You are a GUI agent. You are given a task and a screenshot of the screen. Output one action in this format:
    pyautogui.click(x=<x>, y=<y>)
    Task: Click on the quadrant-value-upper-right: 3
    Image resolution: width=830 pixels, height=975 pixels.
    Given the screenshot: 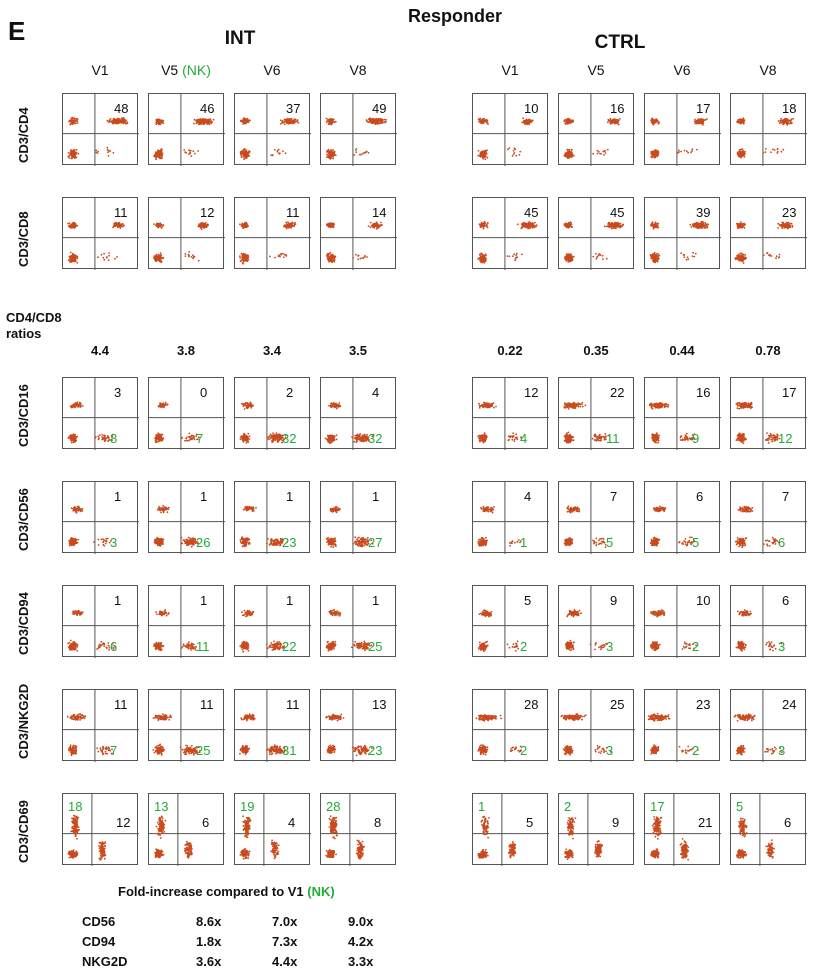 What is the action you would take?
    pyautogui.click(x=118, y=392)
    